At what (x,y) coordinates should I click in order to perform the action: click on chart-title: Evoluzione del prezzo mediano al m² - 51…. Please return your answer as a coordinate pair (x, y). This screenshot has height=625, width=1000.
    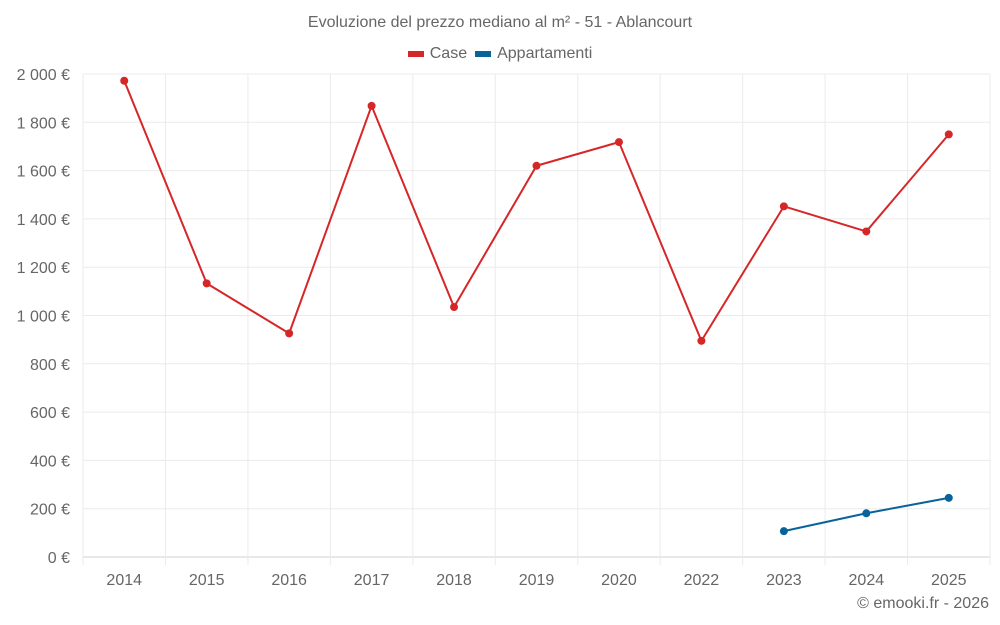
    Looking at the image, I should click on (500, 22).